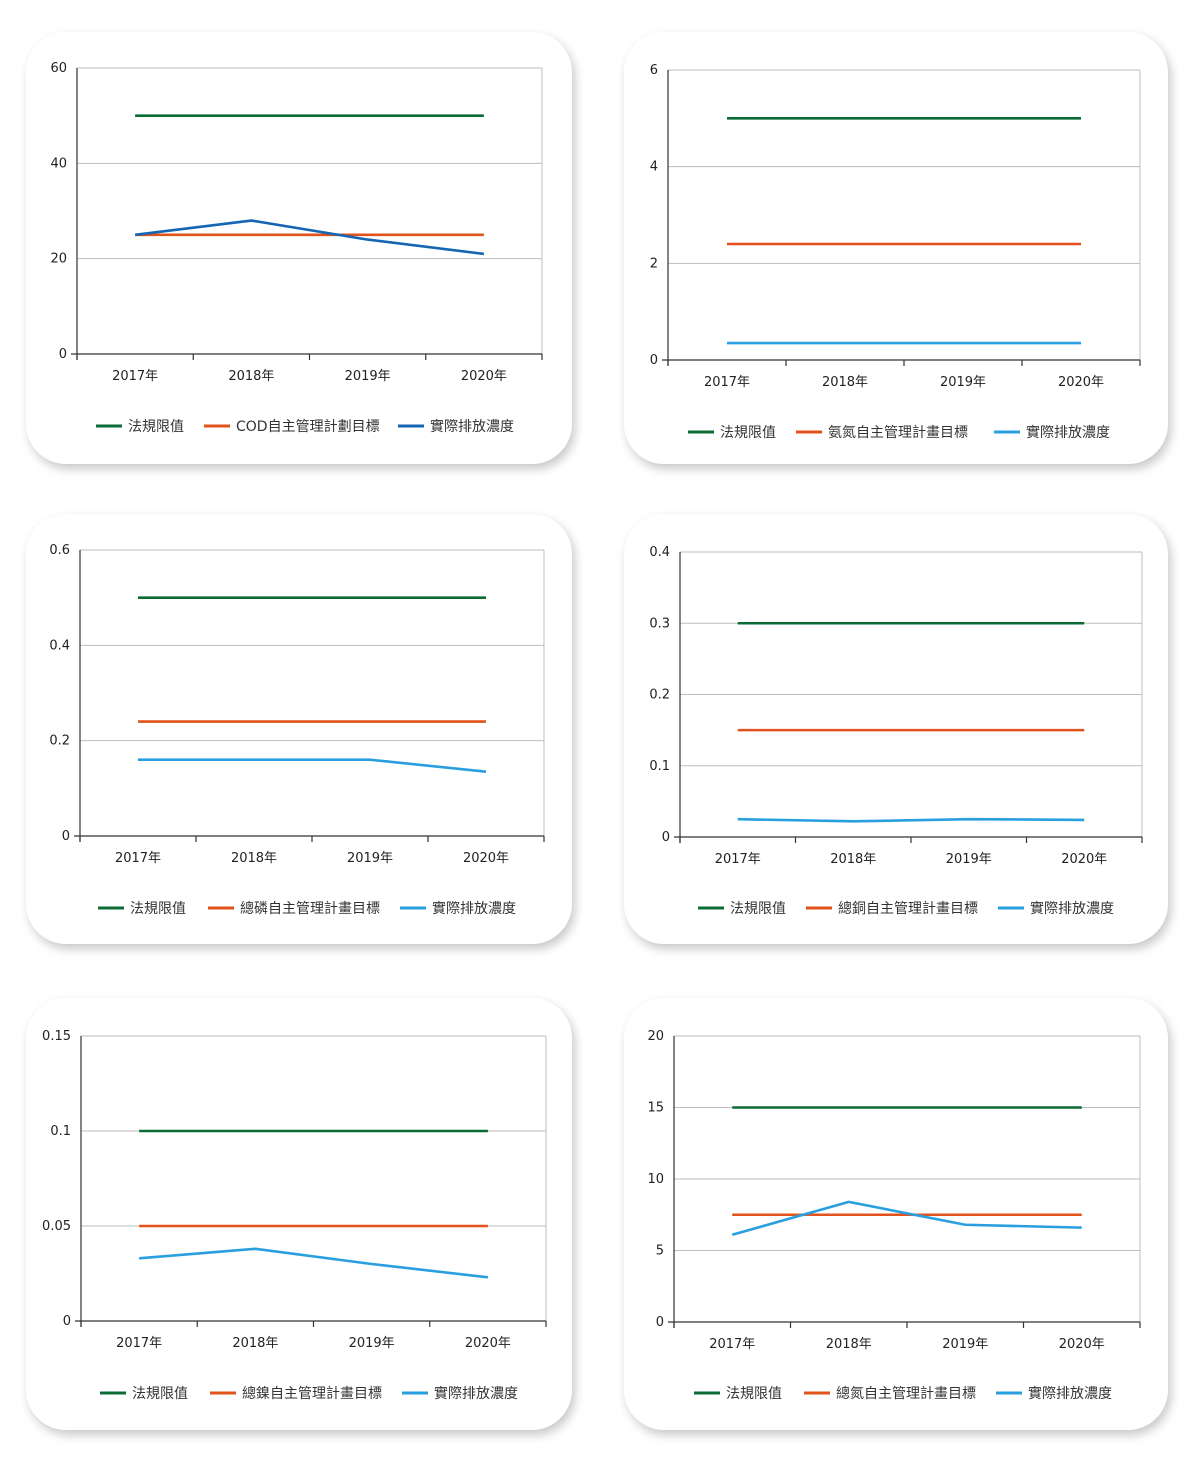  Describe the element at coordinates (655, 1179) in the screenshot. I see `y-tick-label: 10` at that location.